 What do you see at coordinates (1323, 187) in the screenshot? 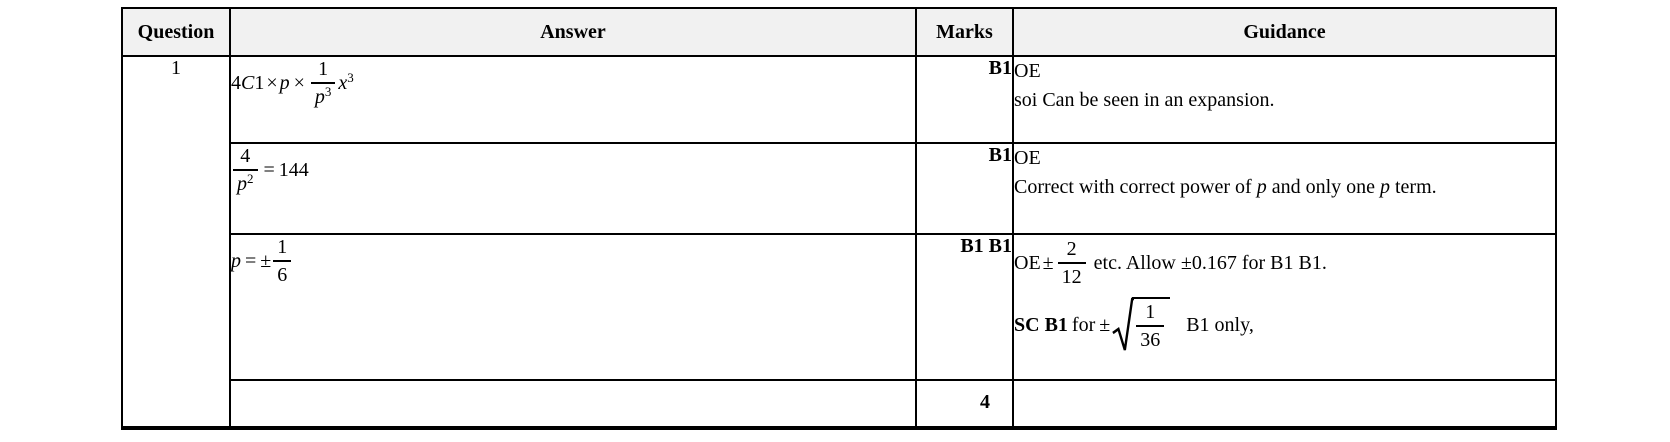
I see `guidance-text: and only one` at bounding box center [1323, 187].